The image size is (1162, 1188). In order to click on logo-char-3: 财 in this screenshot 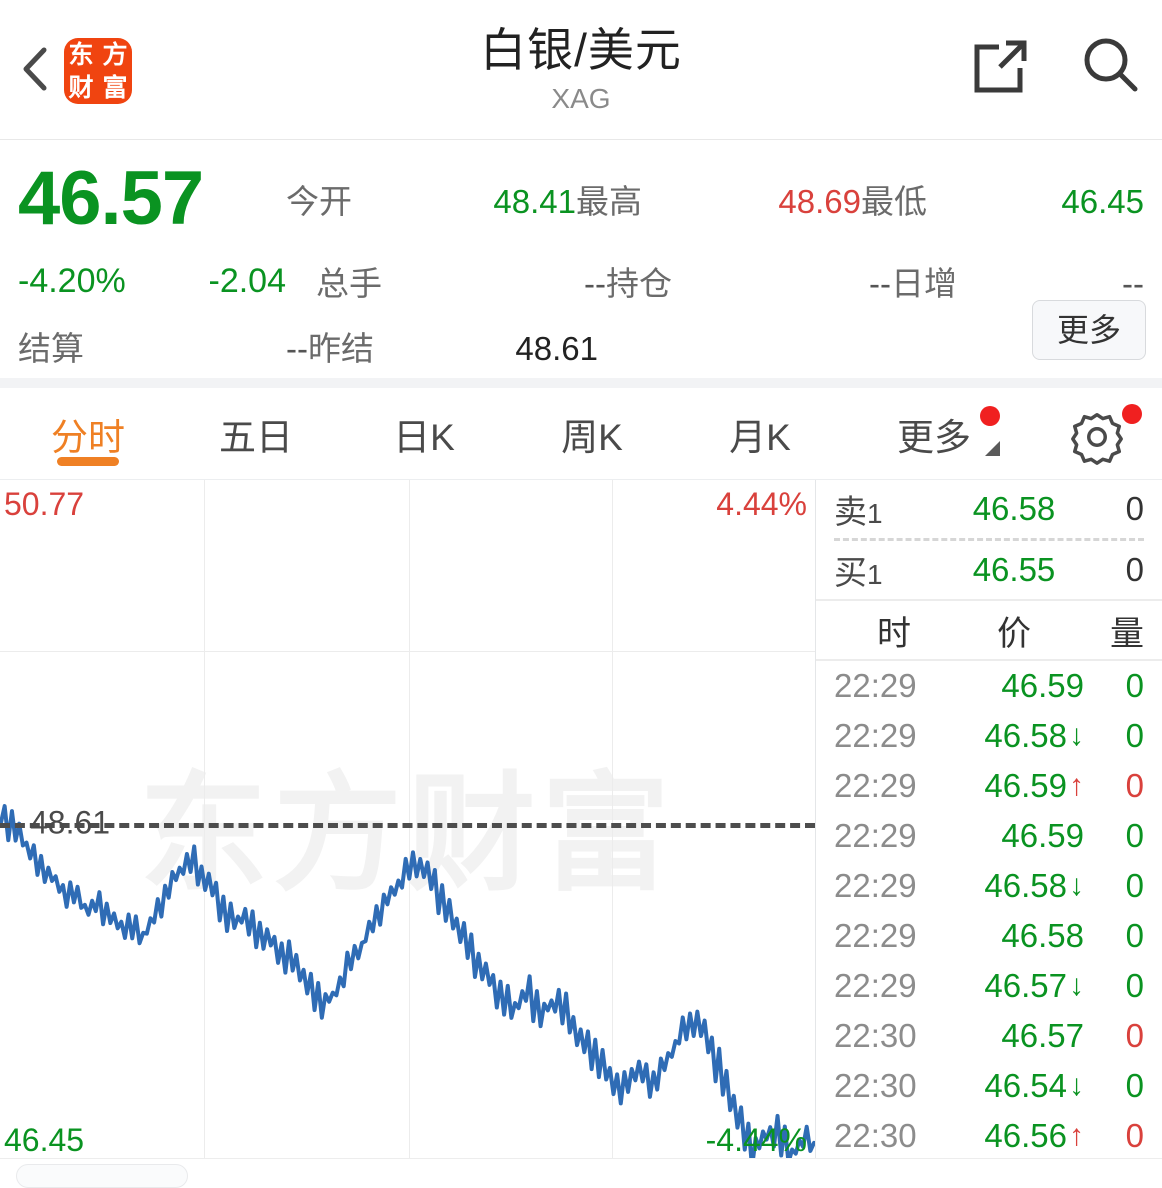, I will do `click(81, 87)`.